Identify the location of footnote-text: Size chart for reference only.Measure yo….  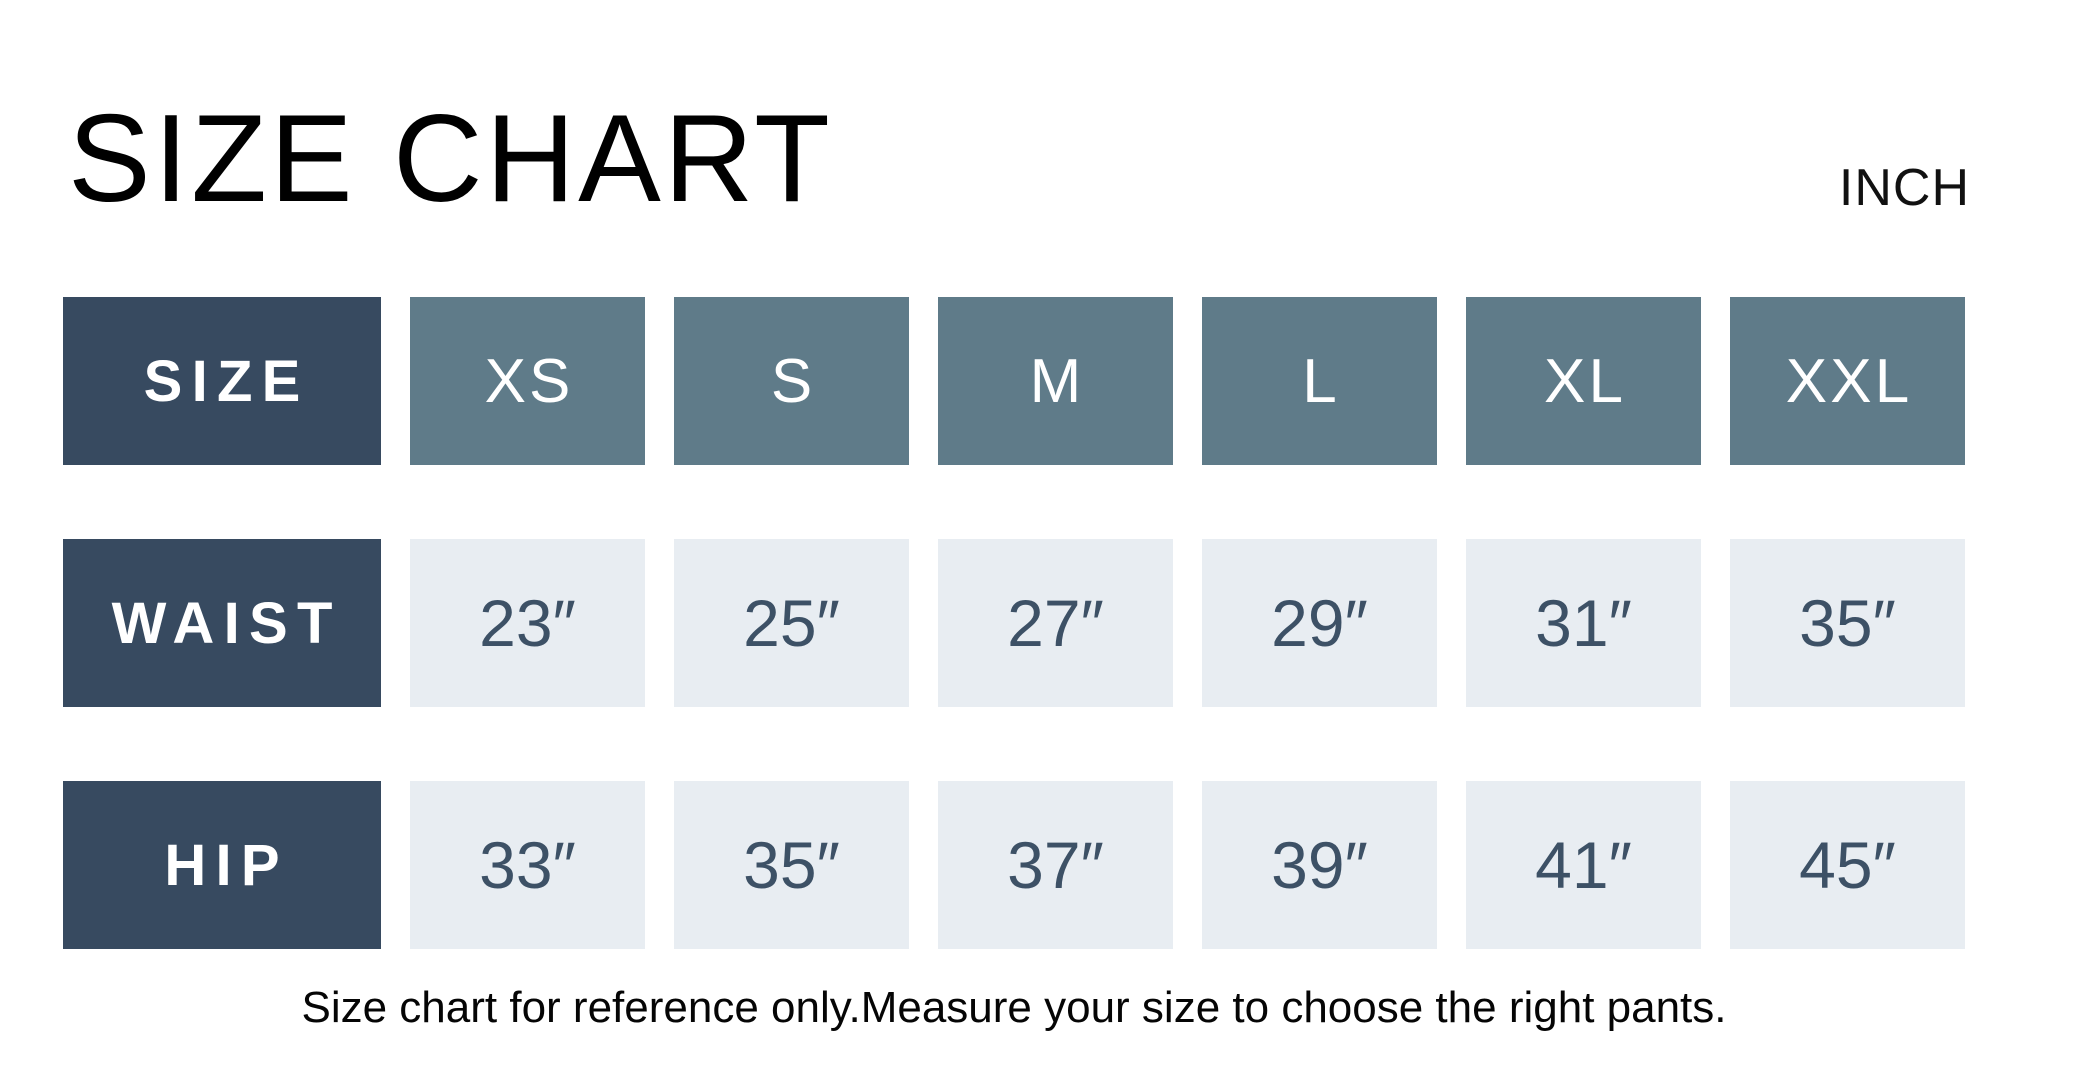
(1014, 1007).